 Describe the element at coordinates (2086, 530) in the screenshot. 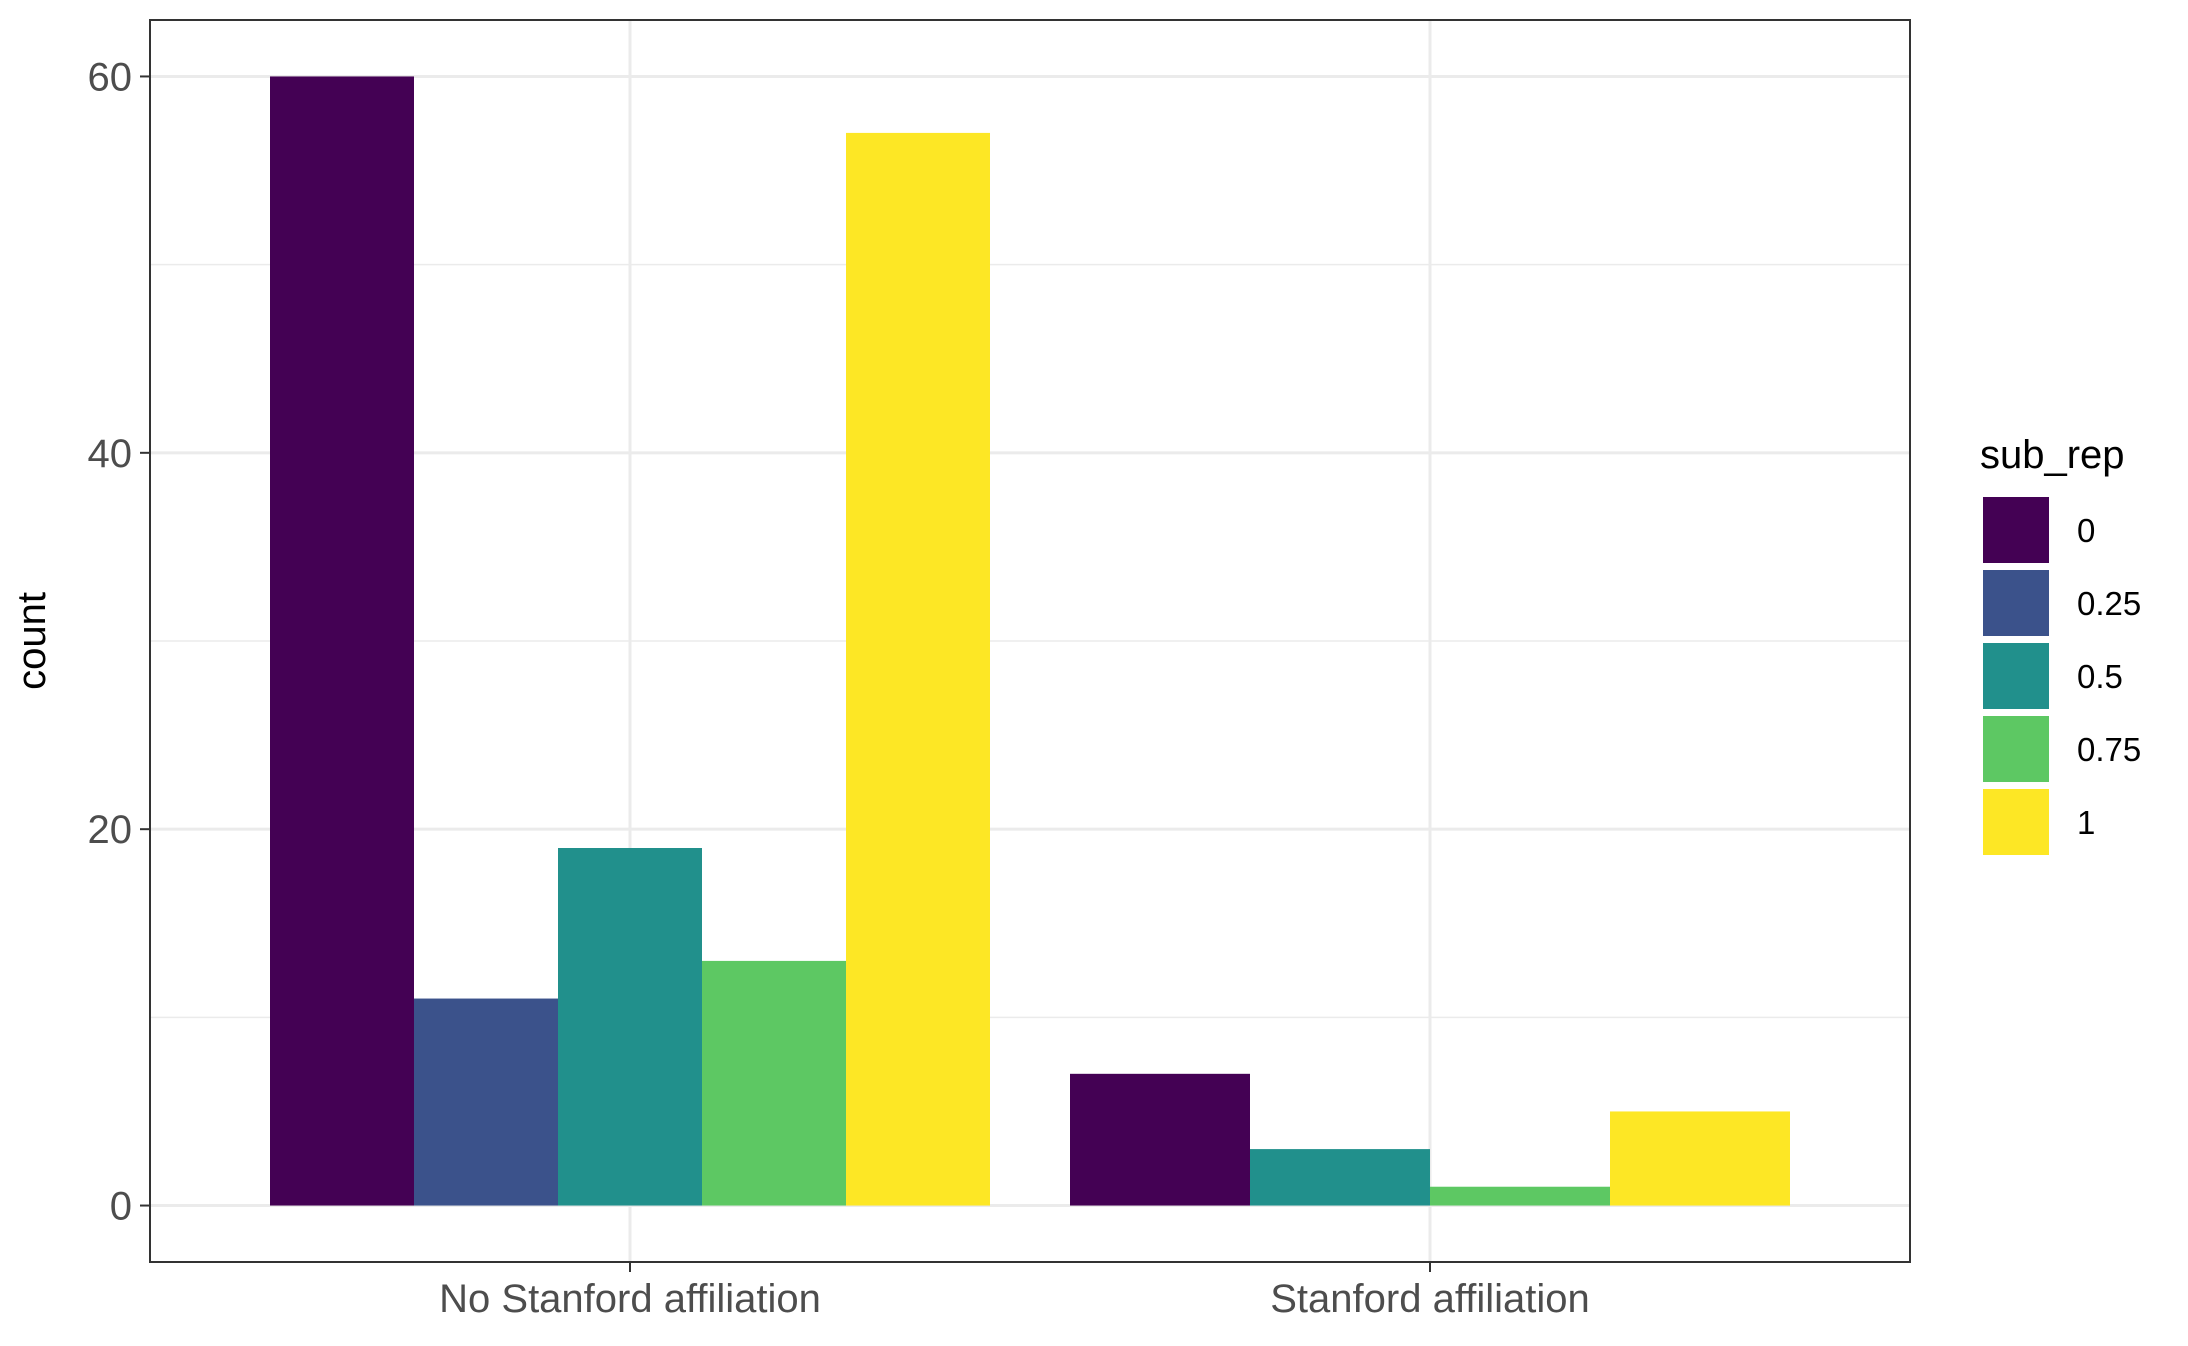

I see `legend-label: 0` at that location.